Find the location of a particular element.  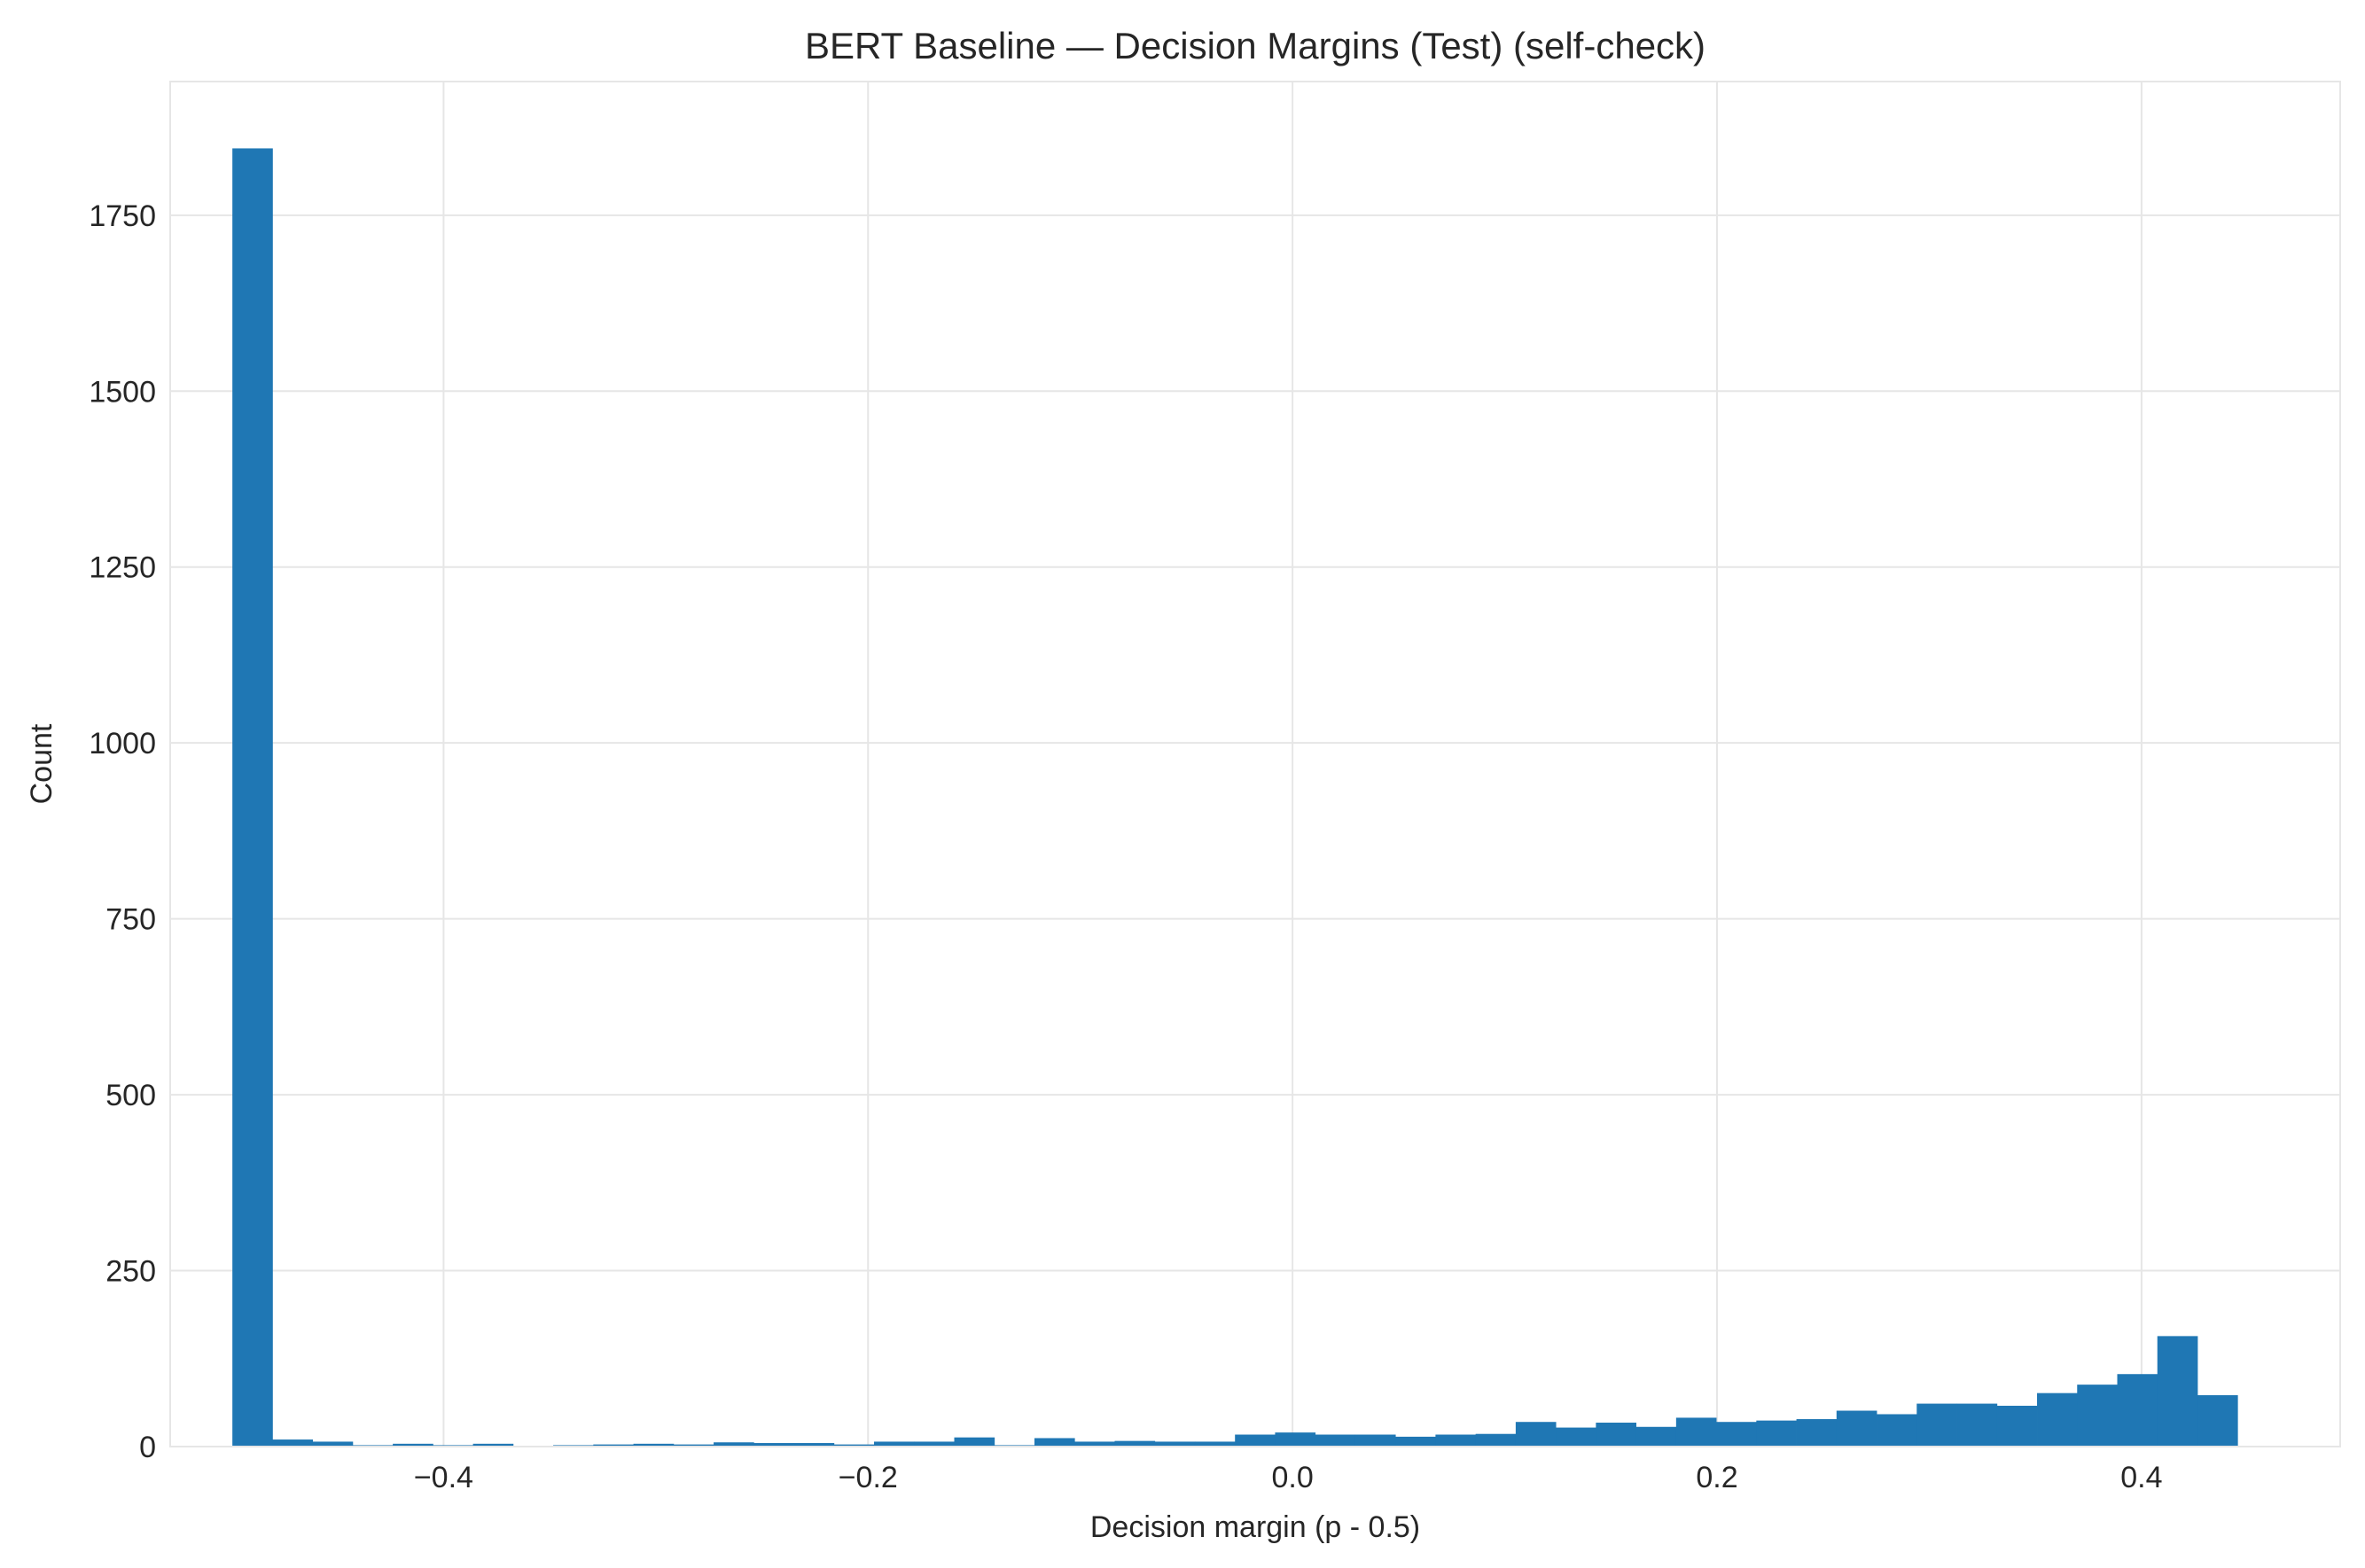

x-axis-label: Decision margin (p - 0.5) is located at coordinates (1255, 1527).